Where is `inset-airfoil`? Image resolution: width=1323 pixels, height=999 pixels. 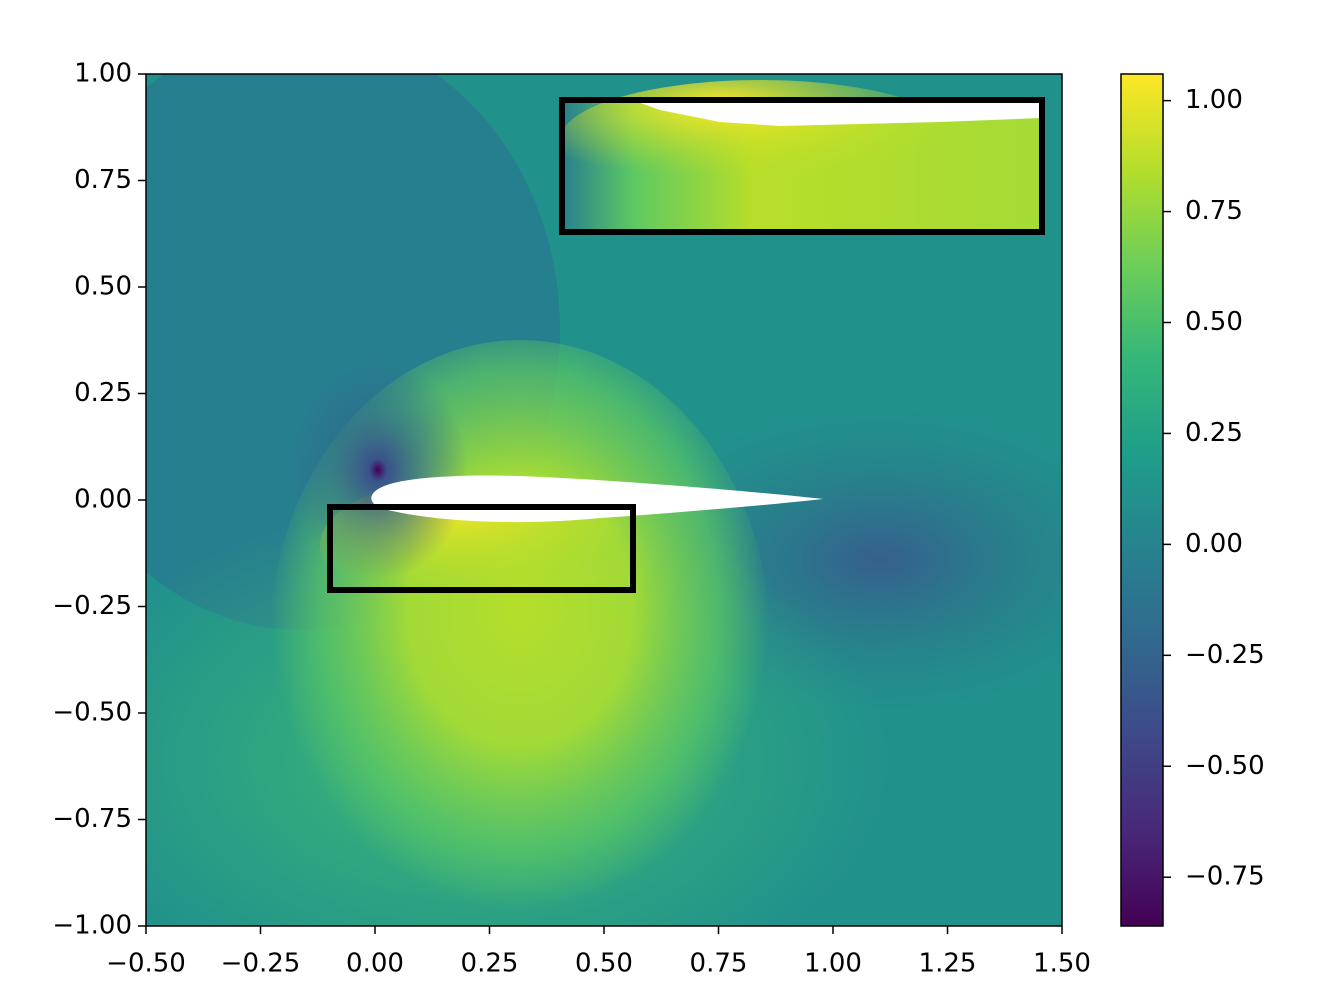
inset-airfoil is located at coordinates (837, 113).